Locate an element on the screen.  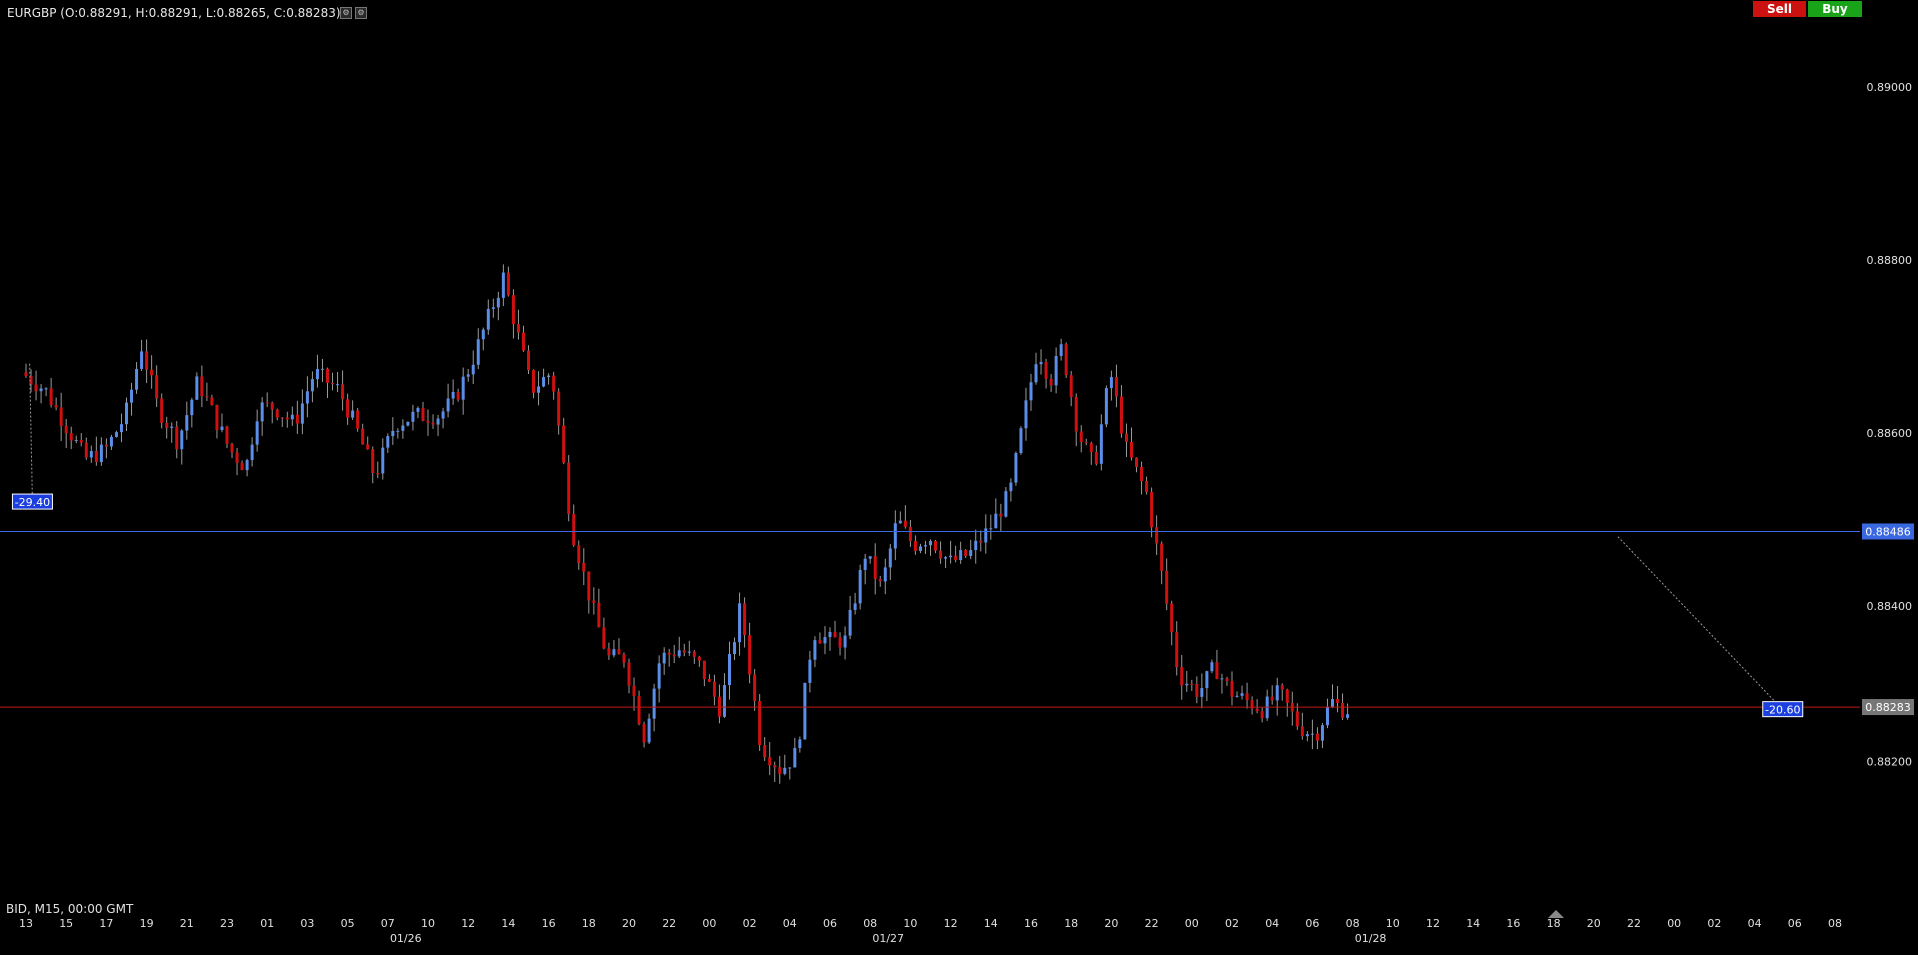
sell-button: Sell is located at coordinates (1779, 9).